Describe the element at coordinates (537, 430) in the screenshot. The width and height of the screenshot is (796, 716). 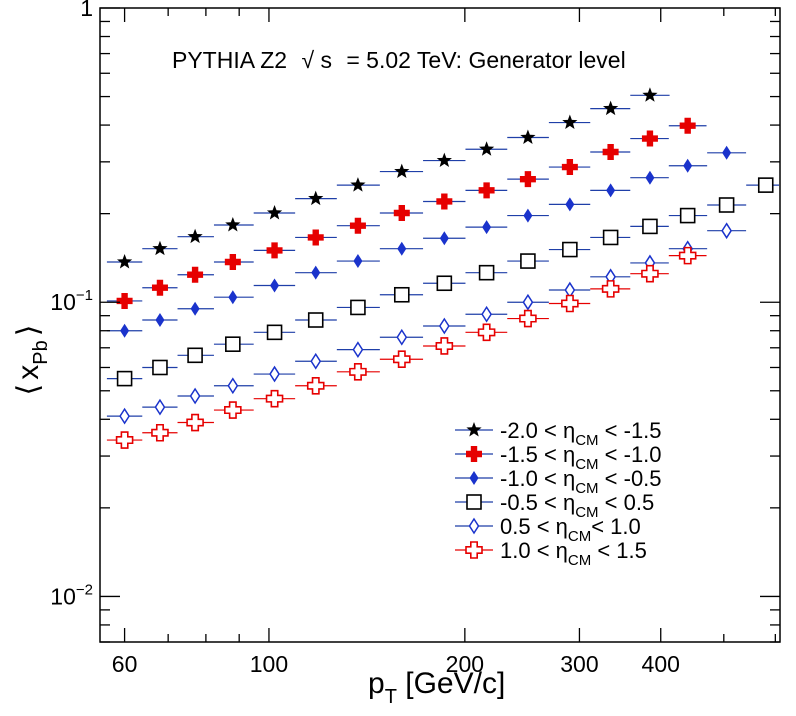
I see `legend-label-pre: -2.0 < η` at that location.